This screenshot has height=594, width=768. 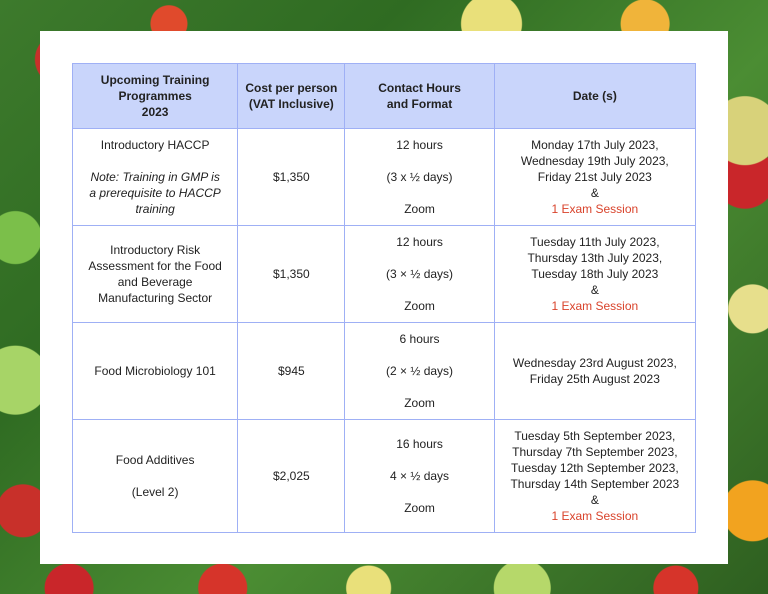 I want to click on date-entry: Tuesday 5th September 2023,, so click(x=595, y=436).